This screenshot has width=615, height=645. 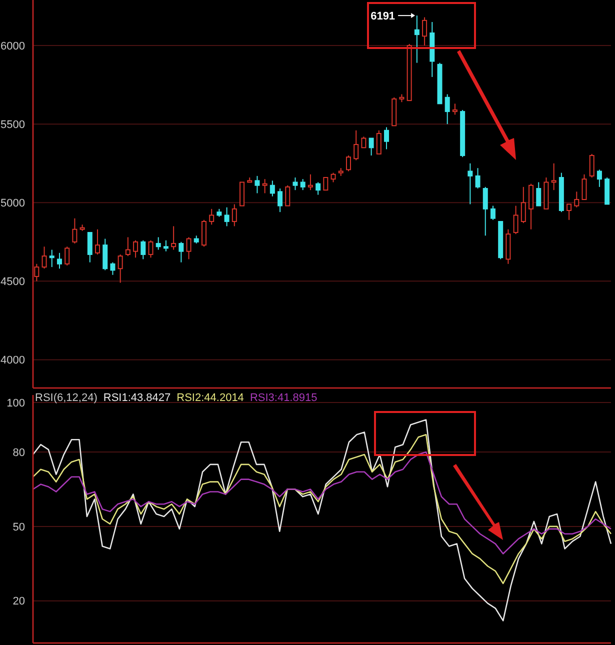 What do you see at coordinates (12, 282) in the screenshot?
I see `y-tick-label: 4500` at bounding box center [12, 282].